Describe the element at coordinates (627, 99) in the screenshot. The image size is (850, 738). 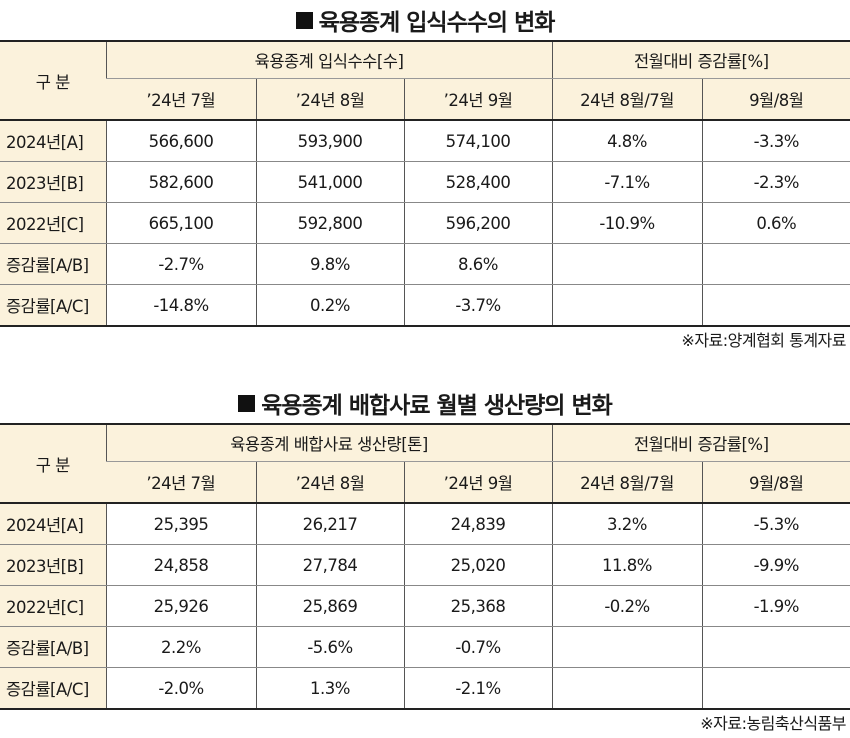
I see `table1-col-header: 24년 8월/7월` at that location.